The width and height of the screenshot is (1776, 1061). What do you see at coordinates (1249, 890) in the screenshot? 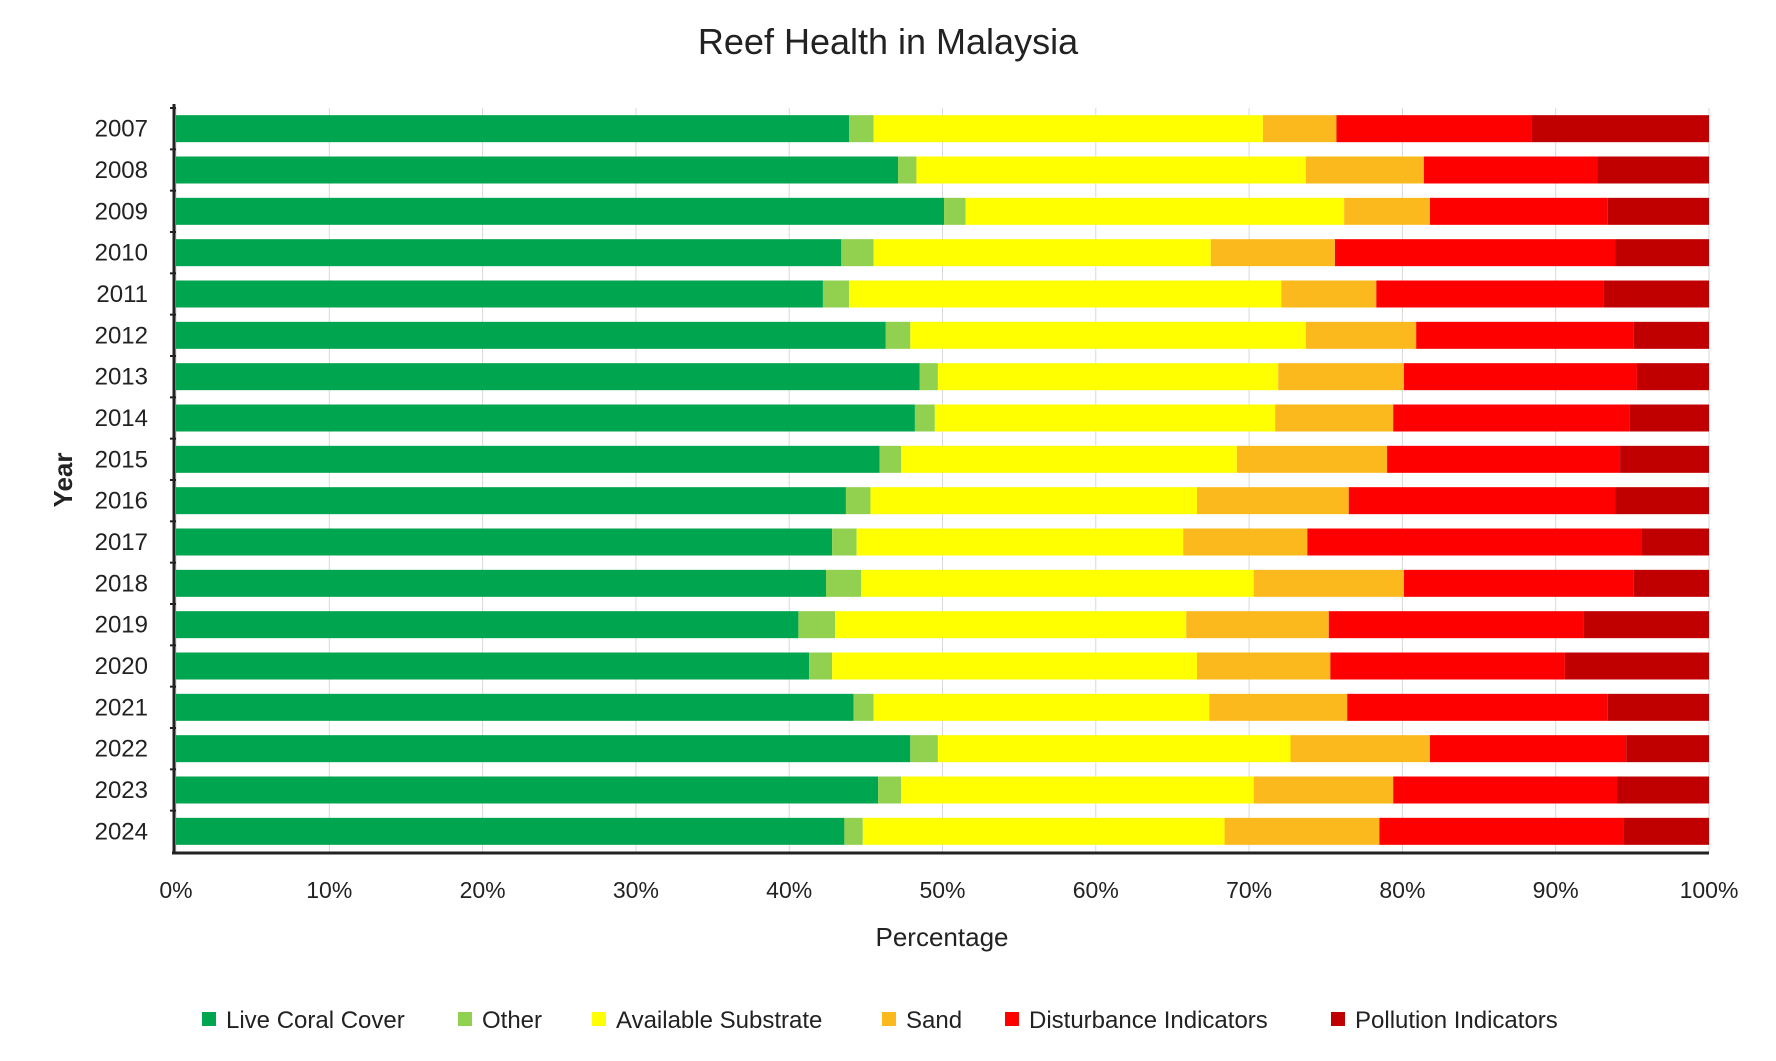
I see `x-tick-label: 70%` at bounding box center [1249, 890].